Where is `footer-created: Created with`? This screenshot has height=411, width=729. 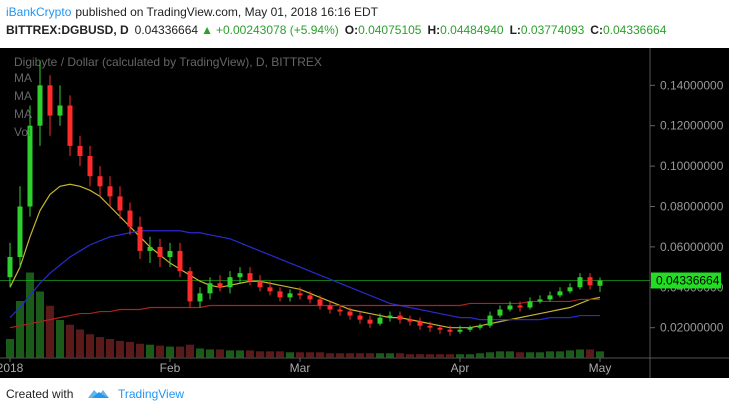
footer-created: Created with is located at coordinates (39, 394).